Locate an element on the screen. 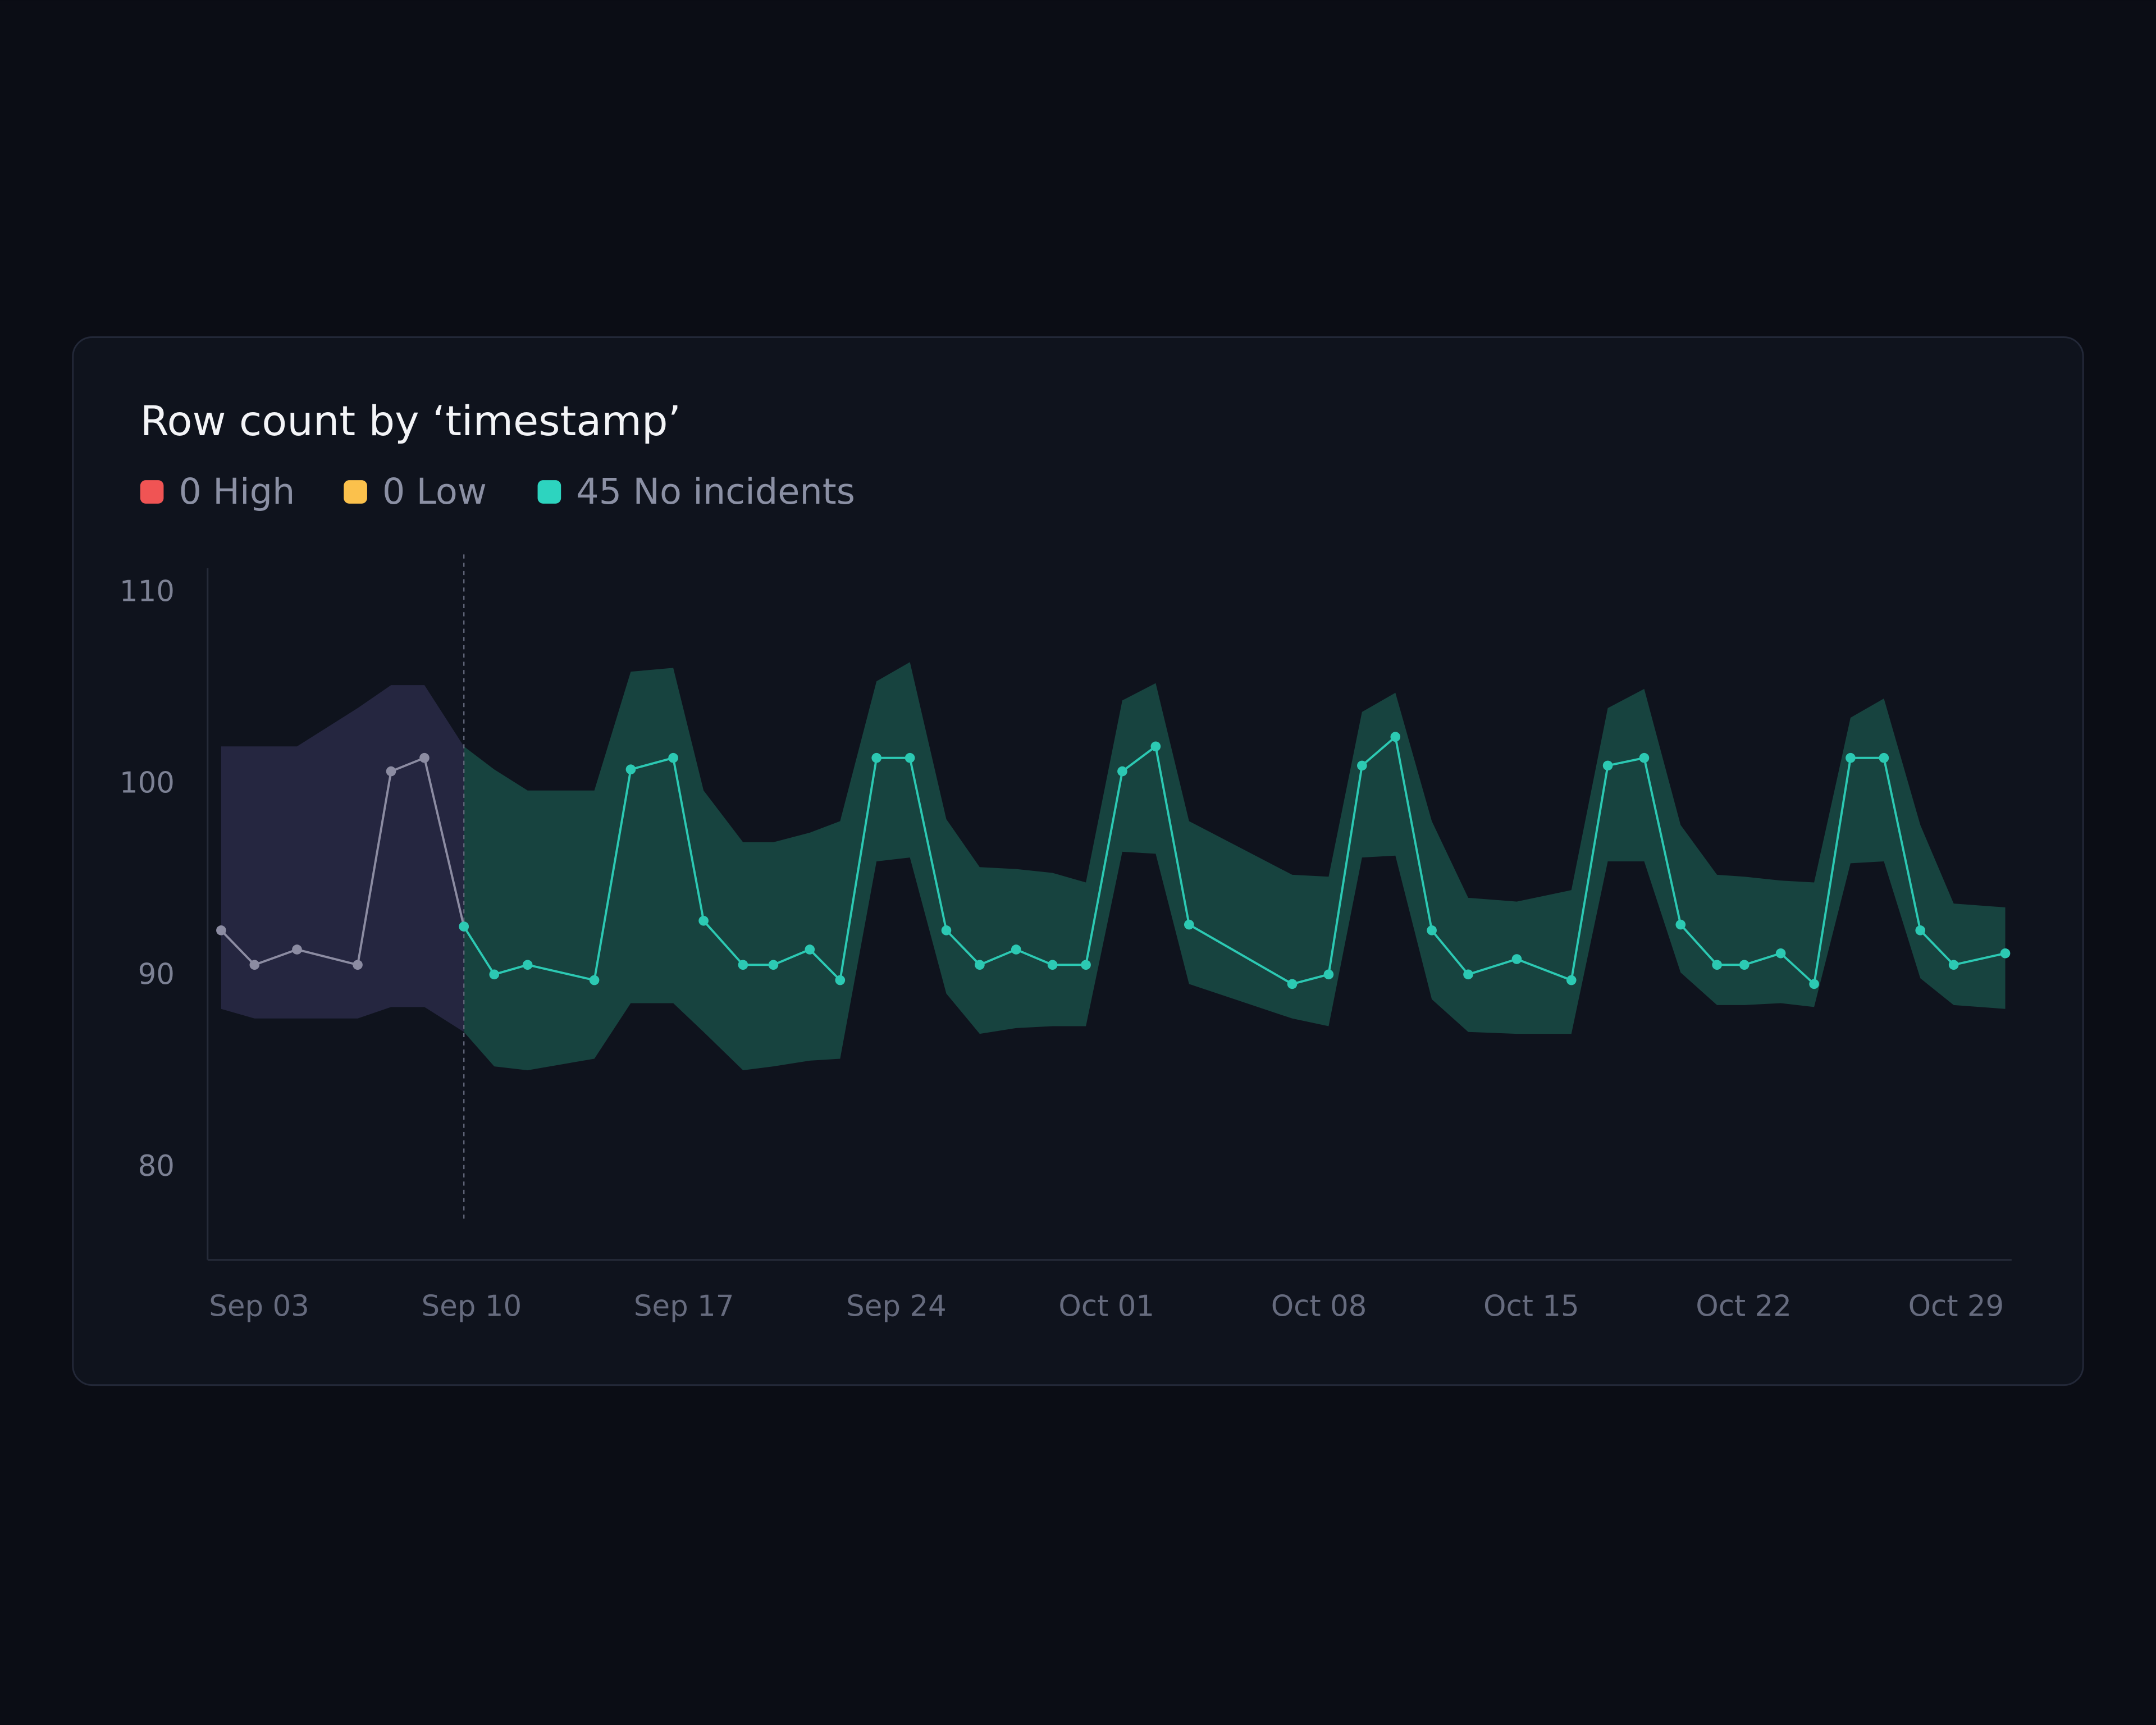 The height and width of the screenshot is (1725, 2156). x-tick-label: Oct 29 is located at coordinates (1956, 1306).